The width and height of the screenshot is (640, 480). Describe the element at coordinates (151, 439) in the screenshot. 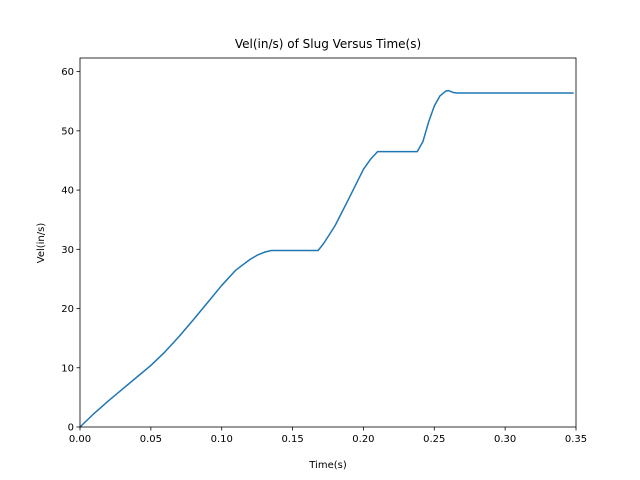

I see `x-tick-label: 0.05` at that location.